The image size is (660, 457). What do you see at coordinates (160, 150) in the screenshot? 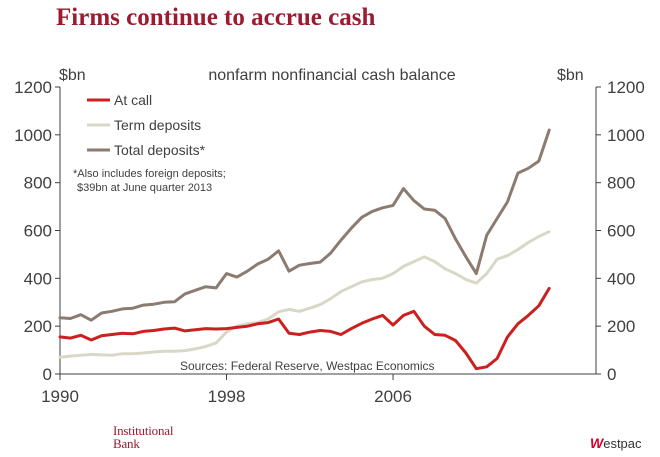
I see `legend-label-total-deposits: Total deposits*` at bounding box center [160, 150].